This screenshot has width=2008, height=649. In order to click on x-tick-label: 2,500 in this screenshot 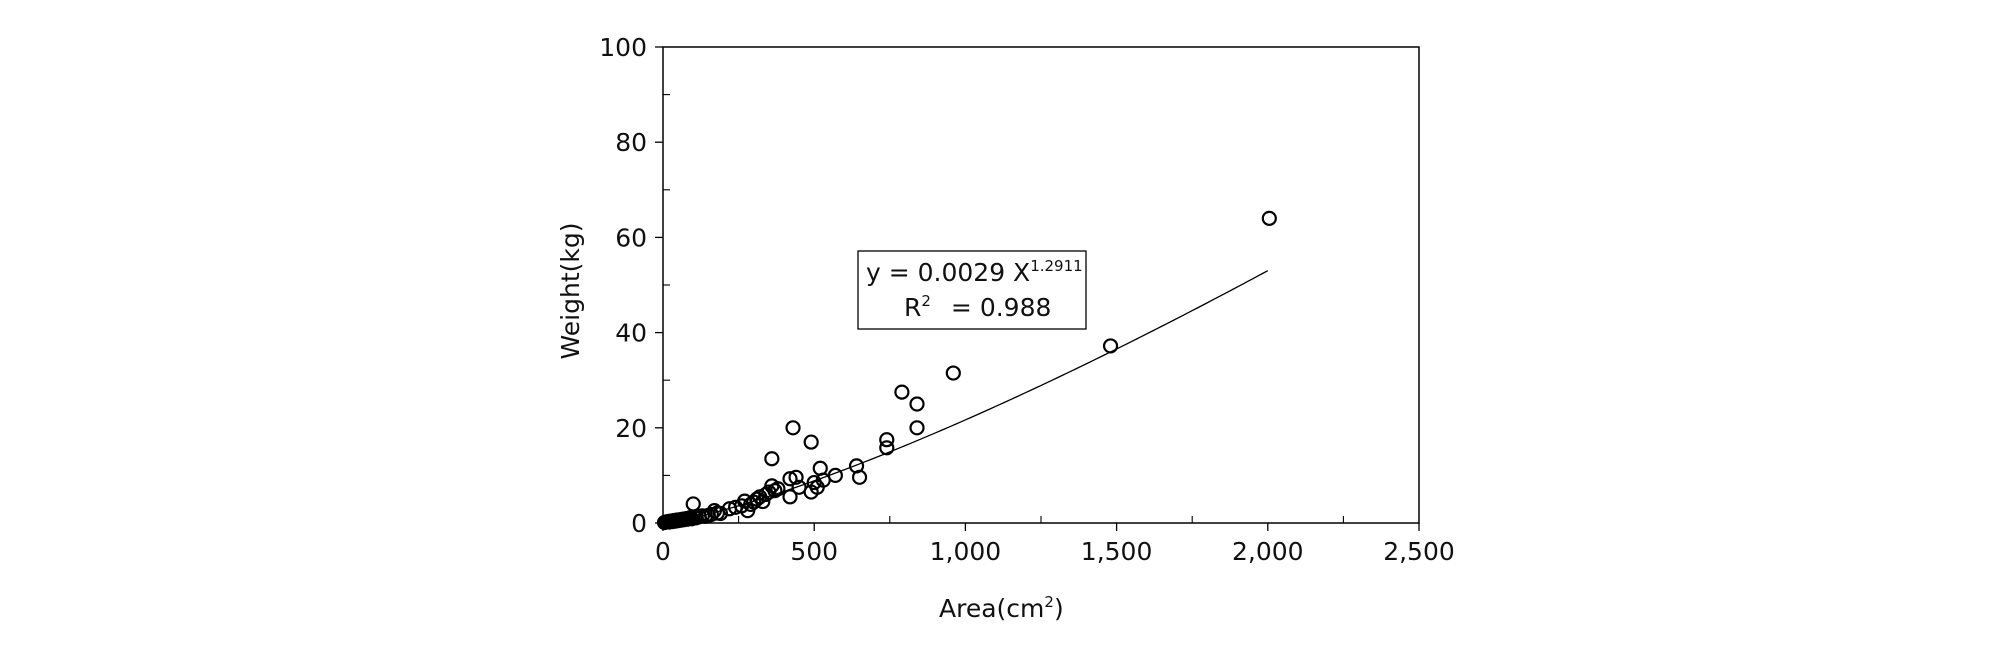, I will do `click(1419, 551)`.